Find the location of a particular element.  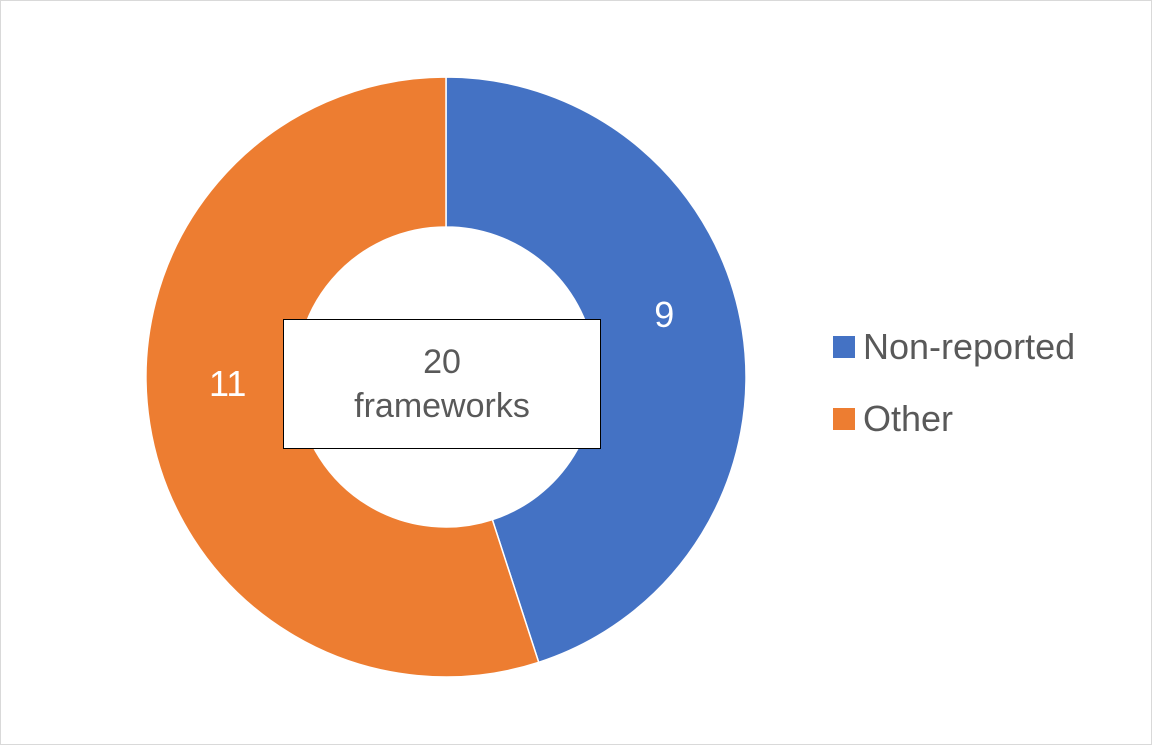

center-label-text: frameworks is located at coordinates (442, 406).